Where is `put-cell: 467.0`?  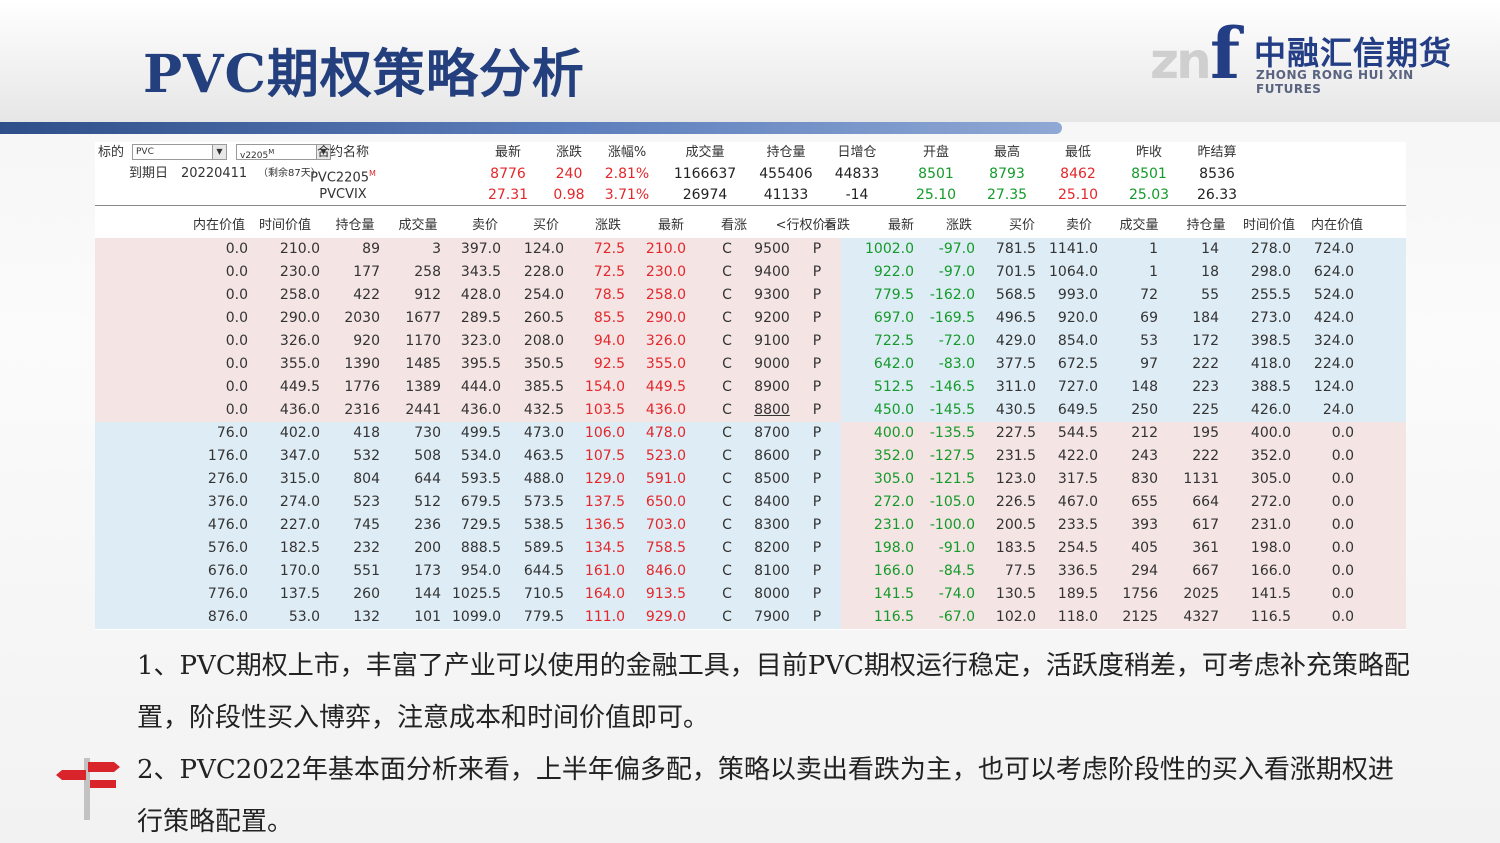 put-cell: 467.0 is located at coordinates (1077, 502).